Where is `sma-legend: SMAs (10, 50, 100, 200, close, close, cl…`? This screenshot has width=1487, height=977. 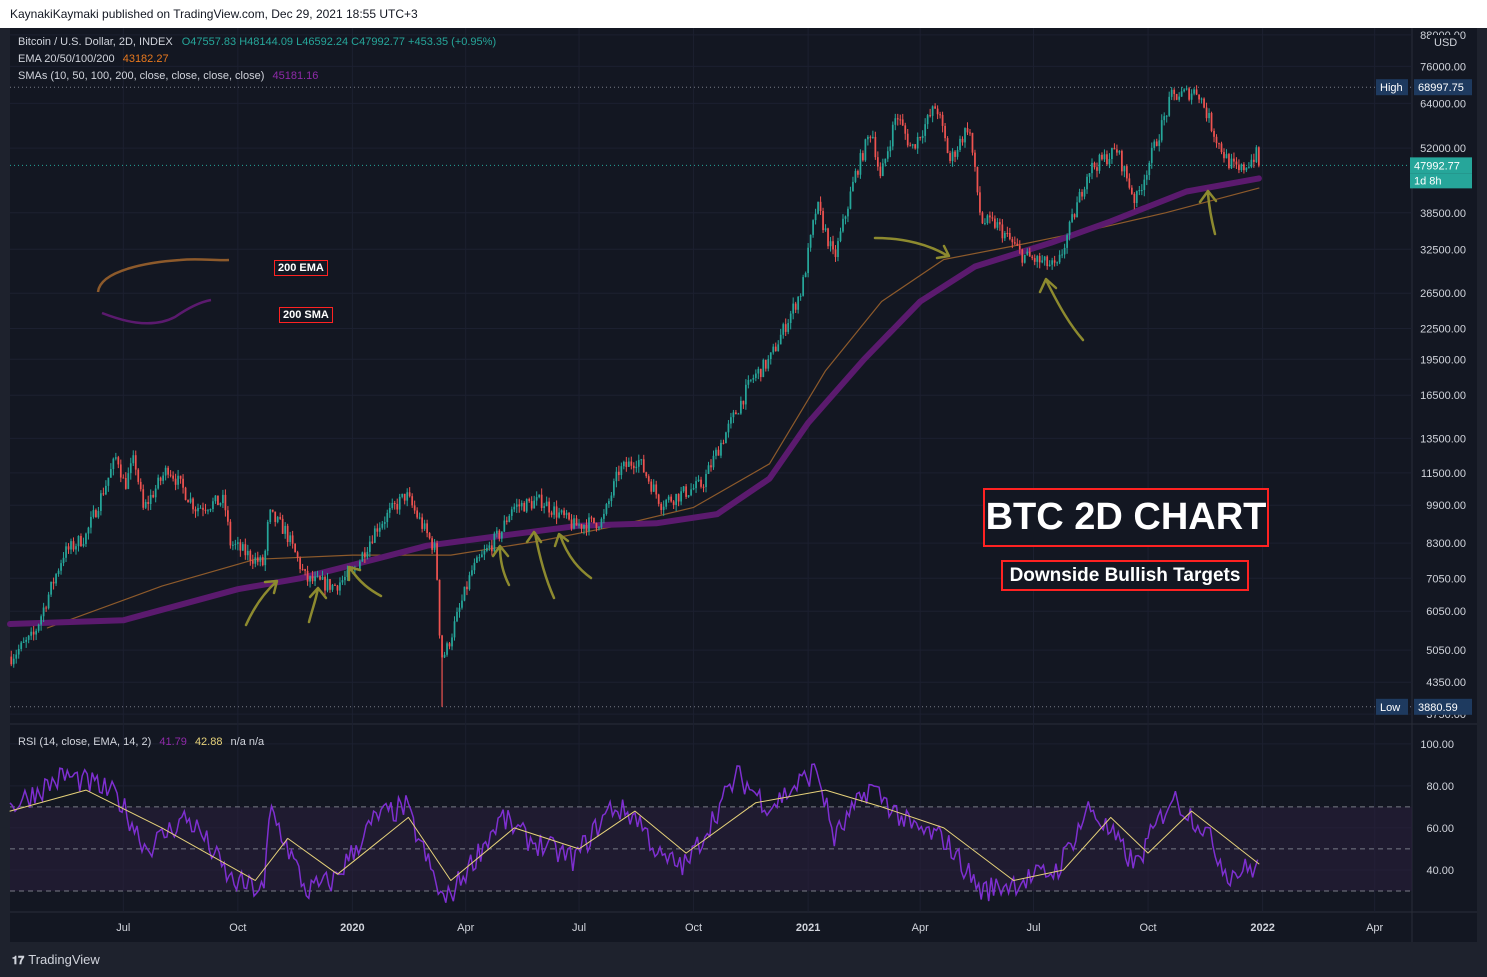
sma-legend: SMAs (10, 50, 100, 200, close, close, cl… is located at coordinates (168, 76).